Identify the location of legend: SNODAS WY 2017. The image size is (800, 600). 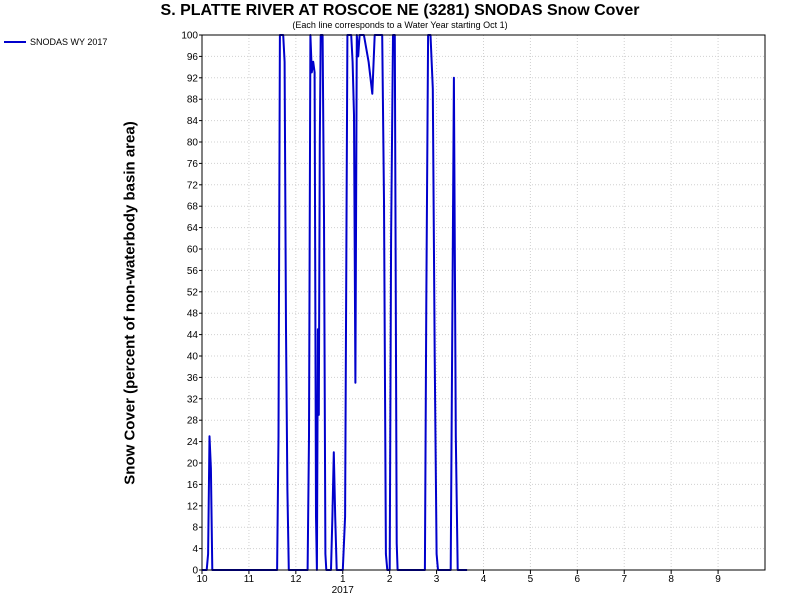
(55, 42).